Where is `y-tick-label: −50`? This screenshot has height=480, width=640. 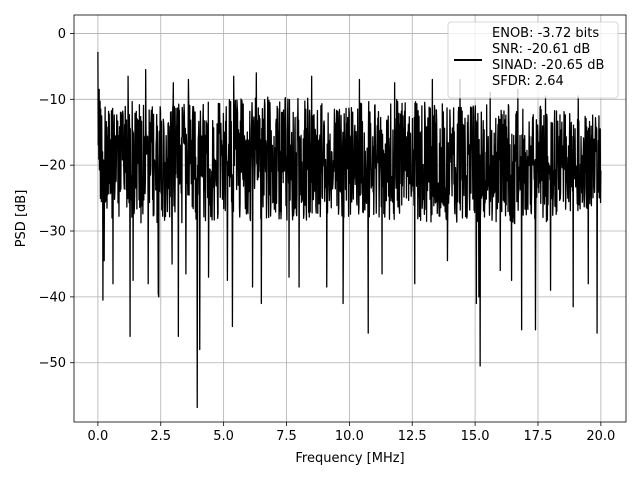
y-tick-label: −50 is located at coordinates (52, 363).